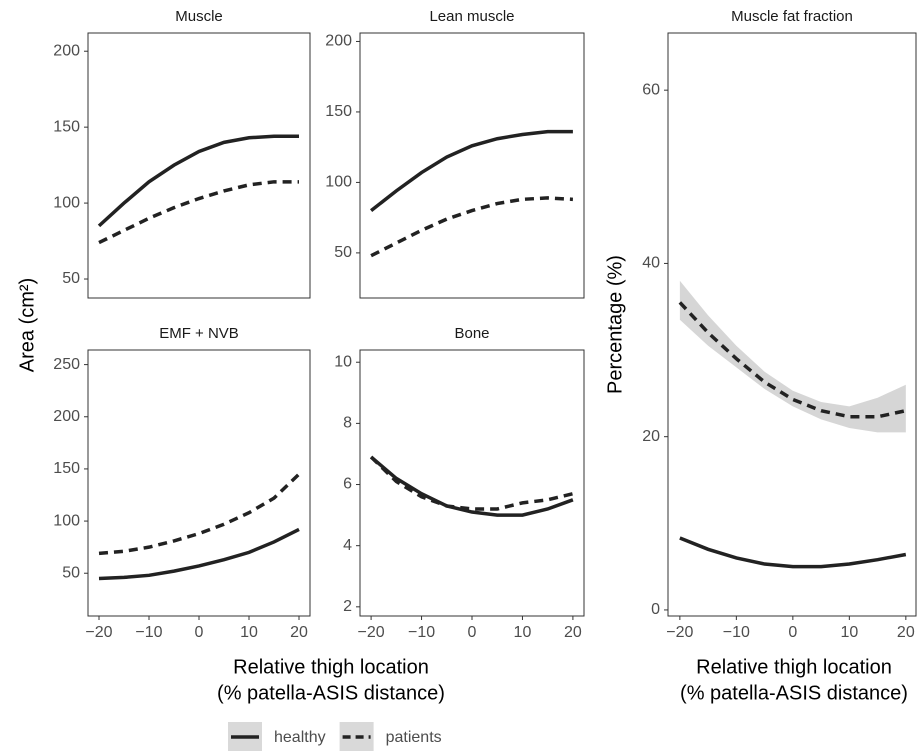  What do you see at coordinates (651, 263) in the screenshot?
I see `y-tick-label: 40` at bounding box center [651, 263].